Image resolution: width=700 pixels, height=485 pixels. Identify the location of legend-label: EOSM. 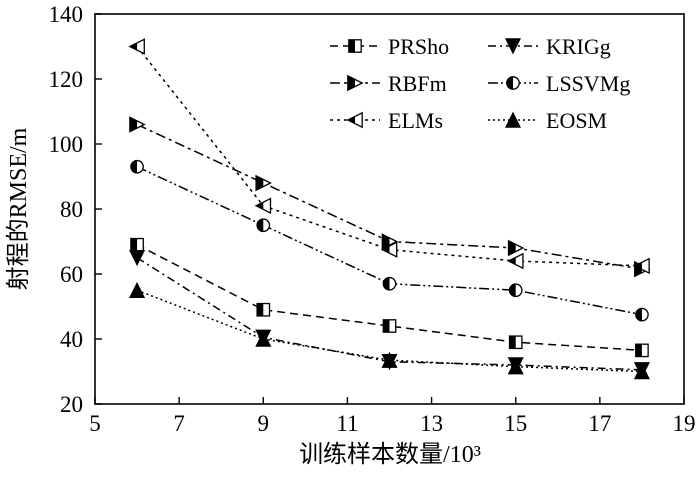
(576, 120).